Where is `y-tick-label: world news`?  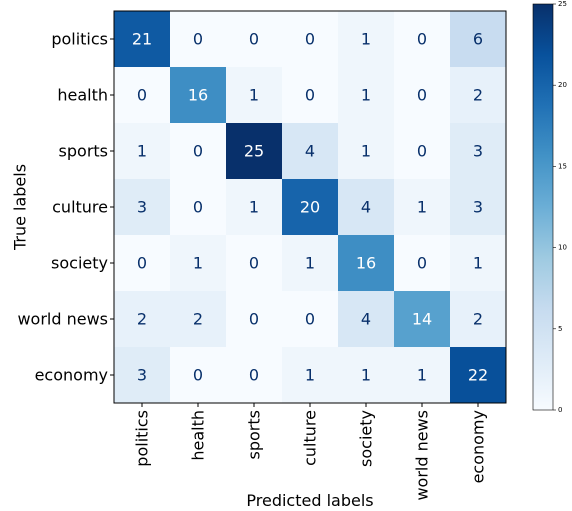 y-tick-label: world news is located at coordinates (62, 319).